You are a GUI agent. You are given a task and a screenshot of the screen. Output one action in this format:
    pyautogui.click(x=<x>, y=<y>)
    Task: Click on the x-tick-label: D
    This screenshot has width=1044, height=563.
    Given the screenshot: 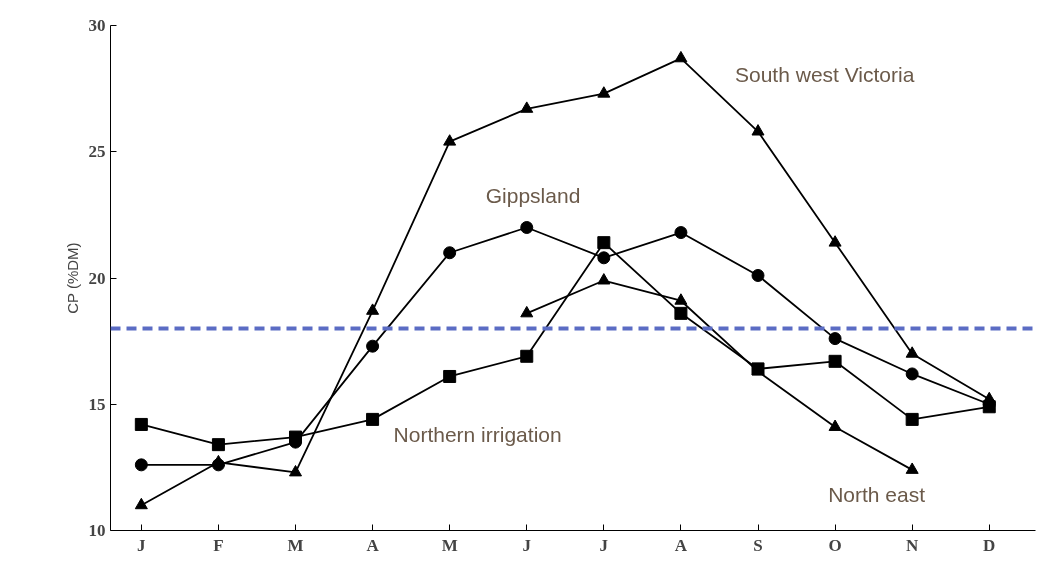 What is the action you would take?
    pyautogui.click(x=989, y=545)
    